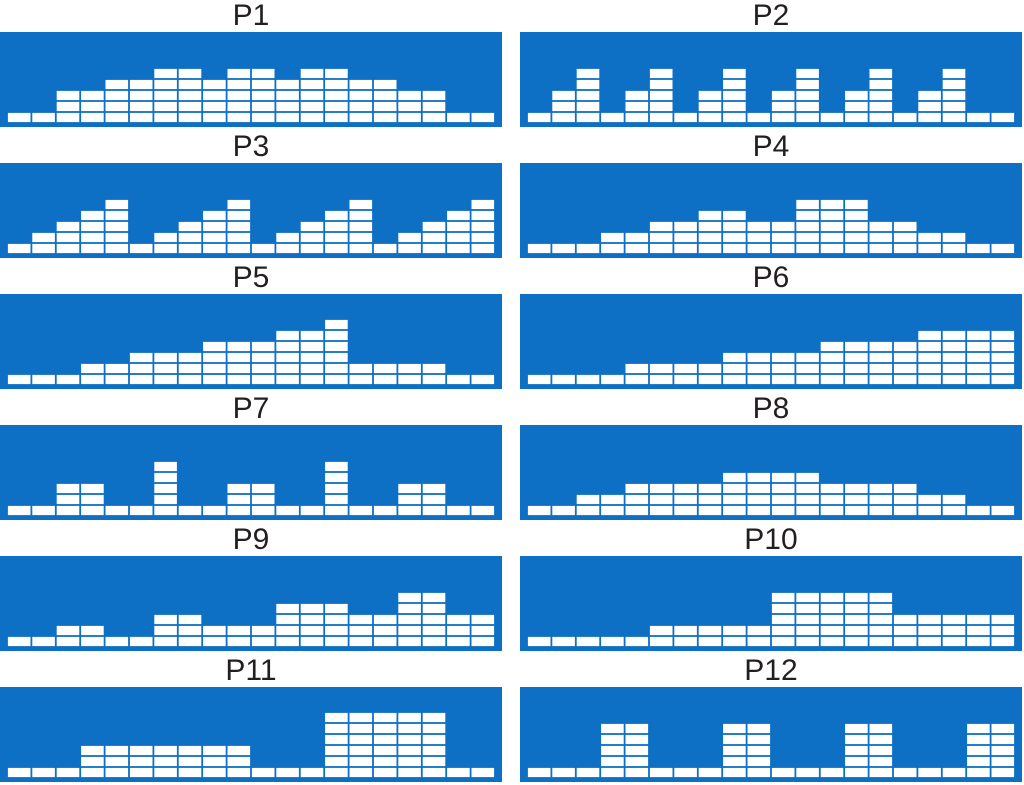  Describe the element at coordinates (771, 196) in the screenshot. I see `chart-panel: P4` at that location.